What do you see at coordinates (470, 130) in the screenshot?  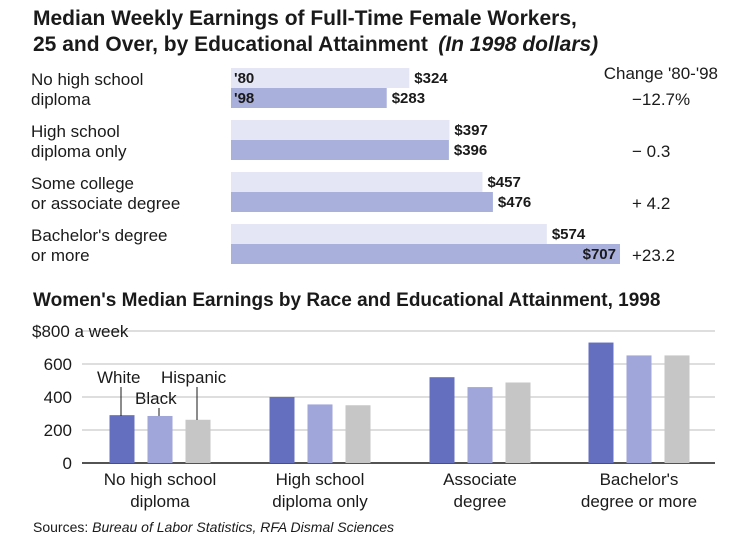 I see `chart1-value-label: $397` at bounding box center [470, 130].